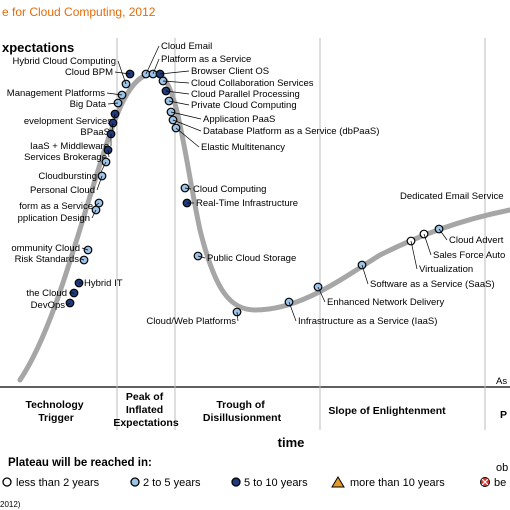  Describe the element at coordinates (7, 482) in the screenshot. I see `legend-marker-lt2` at that location.